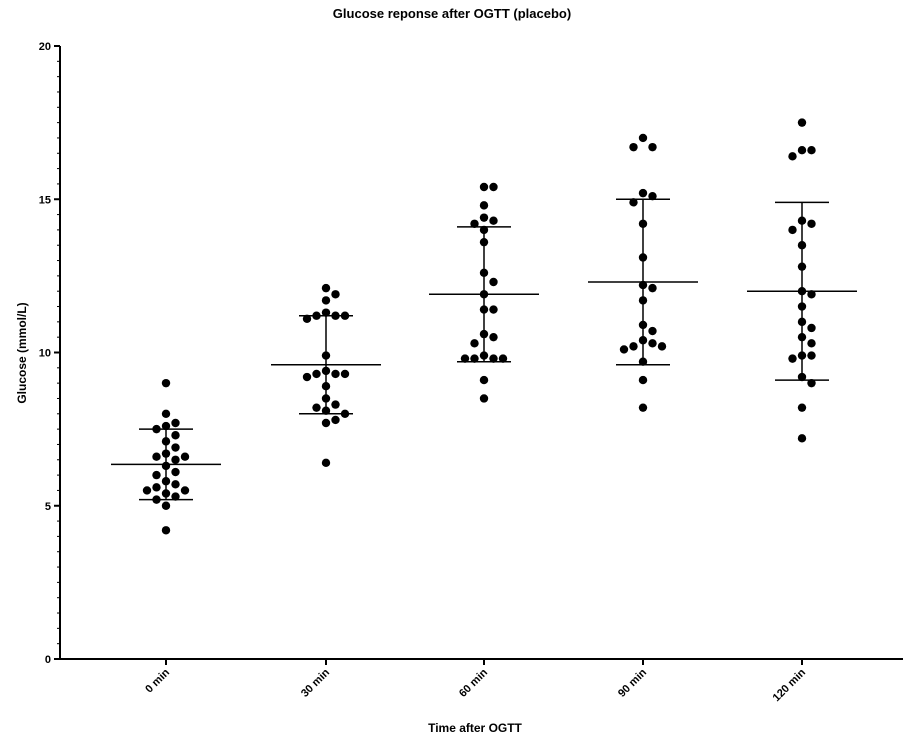 Image resolution: width=904 pixels, height=739 pixels. What do you see at coordinates (157, 680) in the screenshot?
I see `x-tick-label: 0 min` at bounding box center [157, 680].